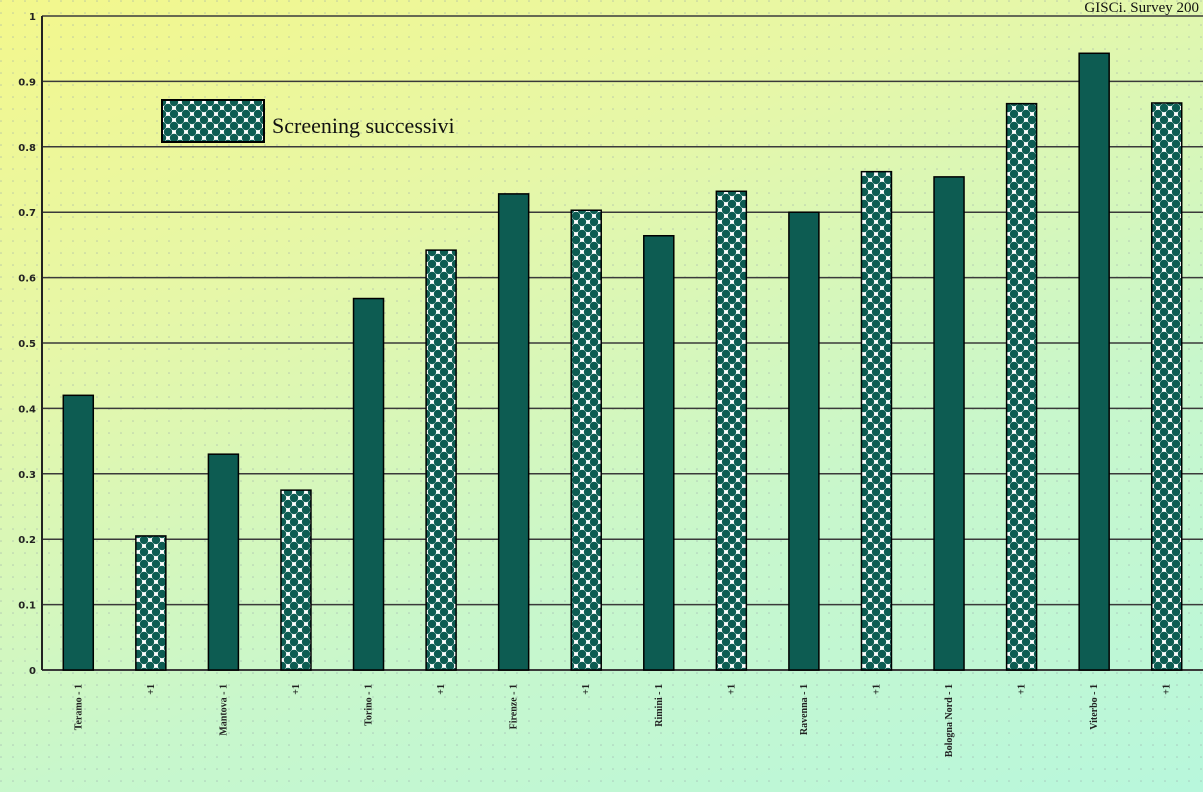 This screenshot has width=1203, height=792. I want to click on legend-swatch, so click(213, 121).